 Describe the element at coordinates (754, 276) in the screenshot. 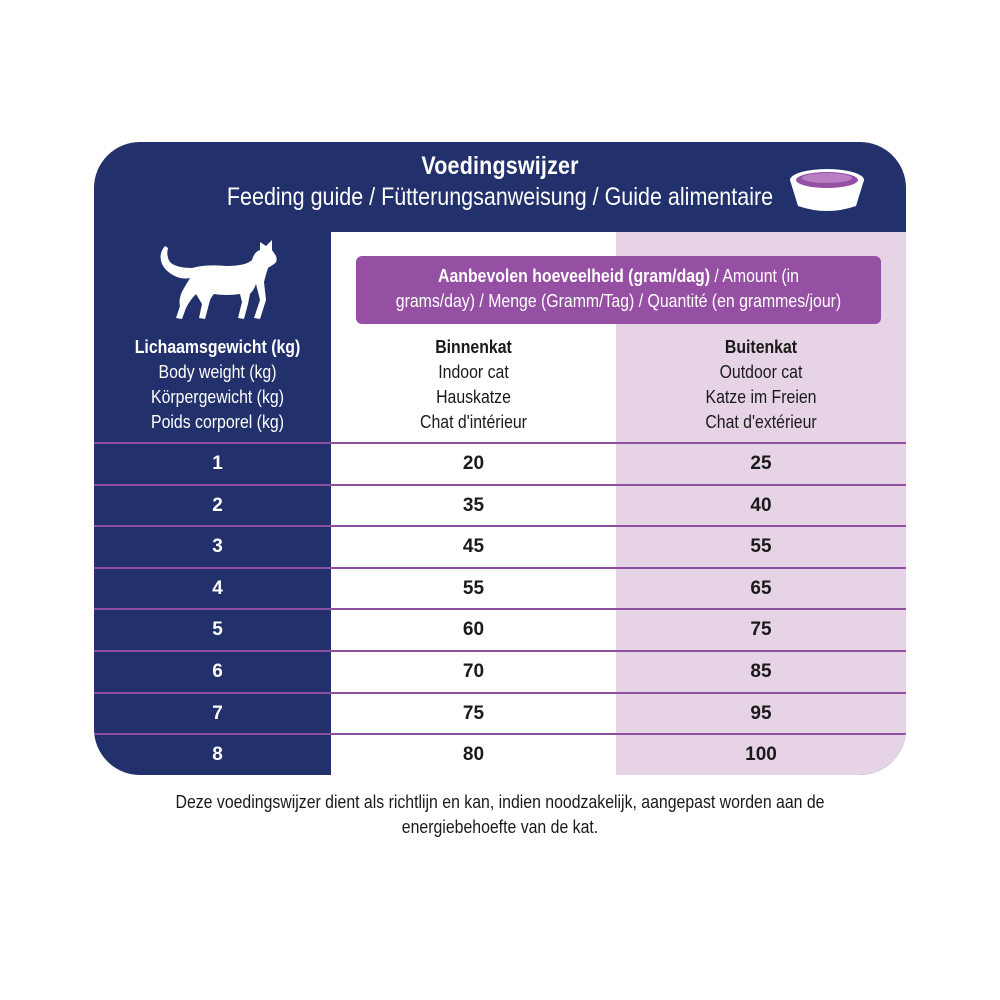

I see `amount-line-1-rest: / Amount (in` at that location.